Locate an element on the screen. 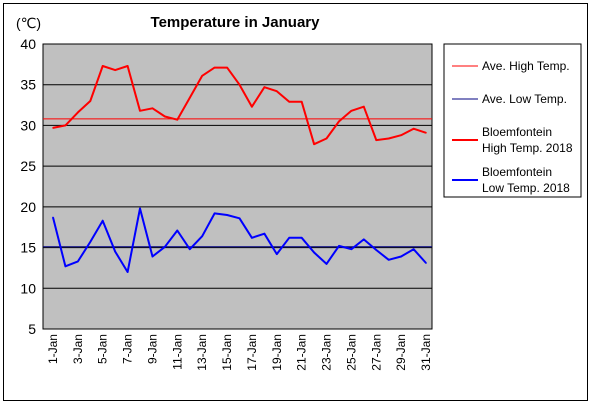 This screenshot has height=407, width=593. legend-box is located at coordinates (512, 120).